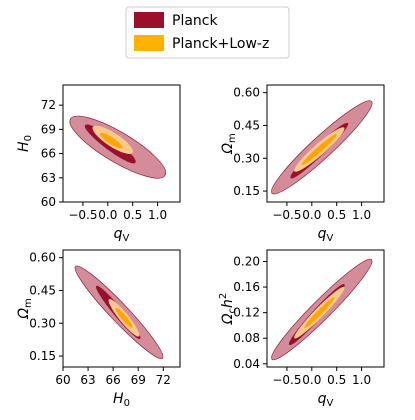 This screenshot has width=415, height=420. I want to click on y-tick-label: 66, so click(48, 154).